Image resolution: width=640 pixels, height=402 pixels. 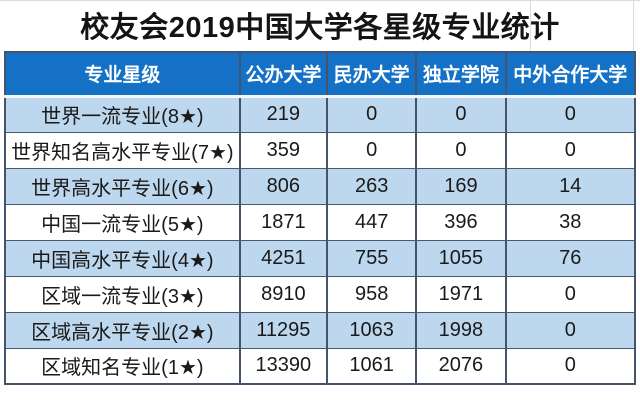 I want to click on row-label: 世界一流专业(8★), so click(x=122, y=113).